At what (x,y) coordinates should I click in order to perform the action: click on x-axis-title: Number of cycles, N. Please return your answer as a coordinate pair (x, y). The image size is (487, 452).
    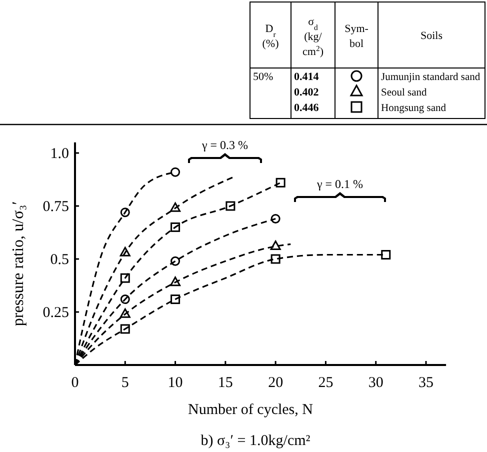
    Looking at the image, I should click on (251, 410).